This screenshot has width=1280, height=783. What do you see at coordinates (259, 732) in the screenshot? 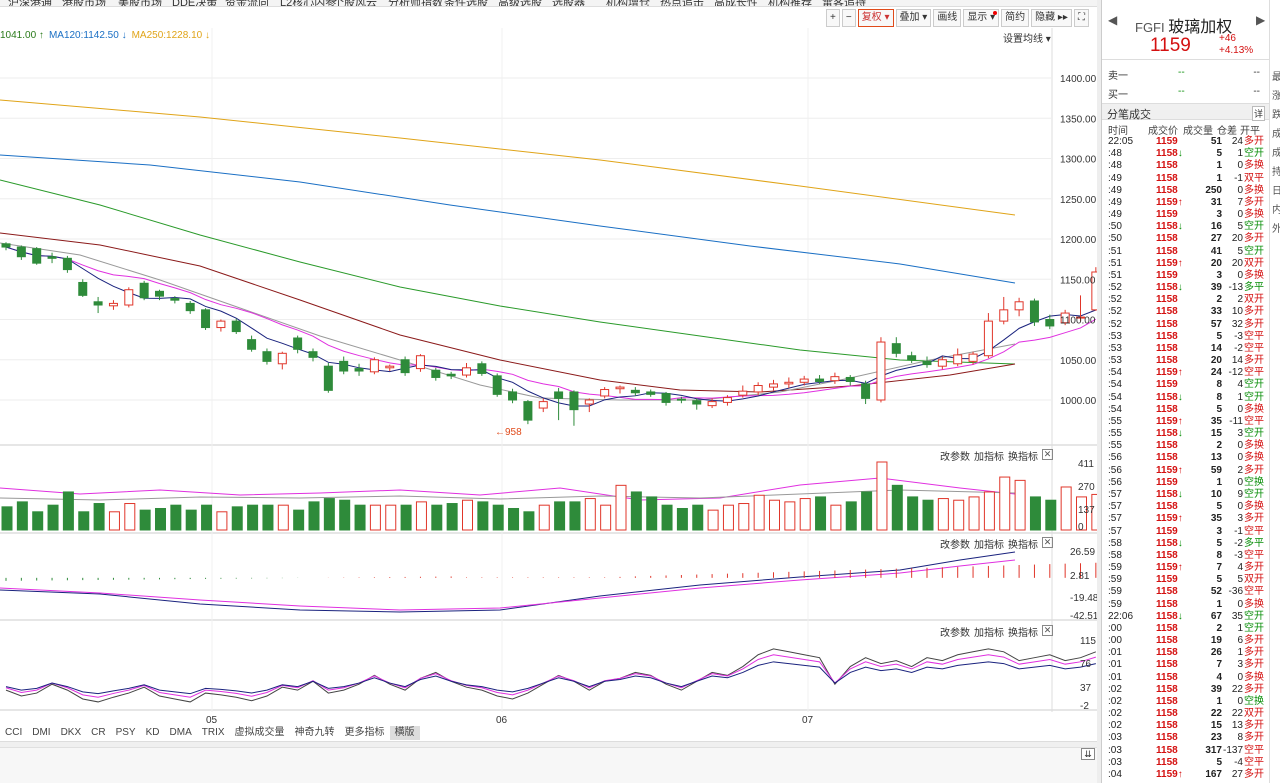
I see `indicator-tab: 虚拟成交量` at bounding box center [259, 732].